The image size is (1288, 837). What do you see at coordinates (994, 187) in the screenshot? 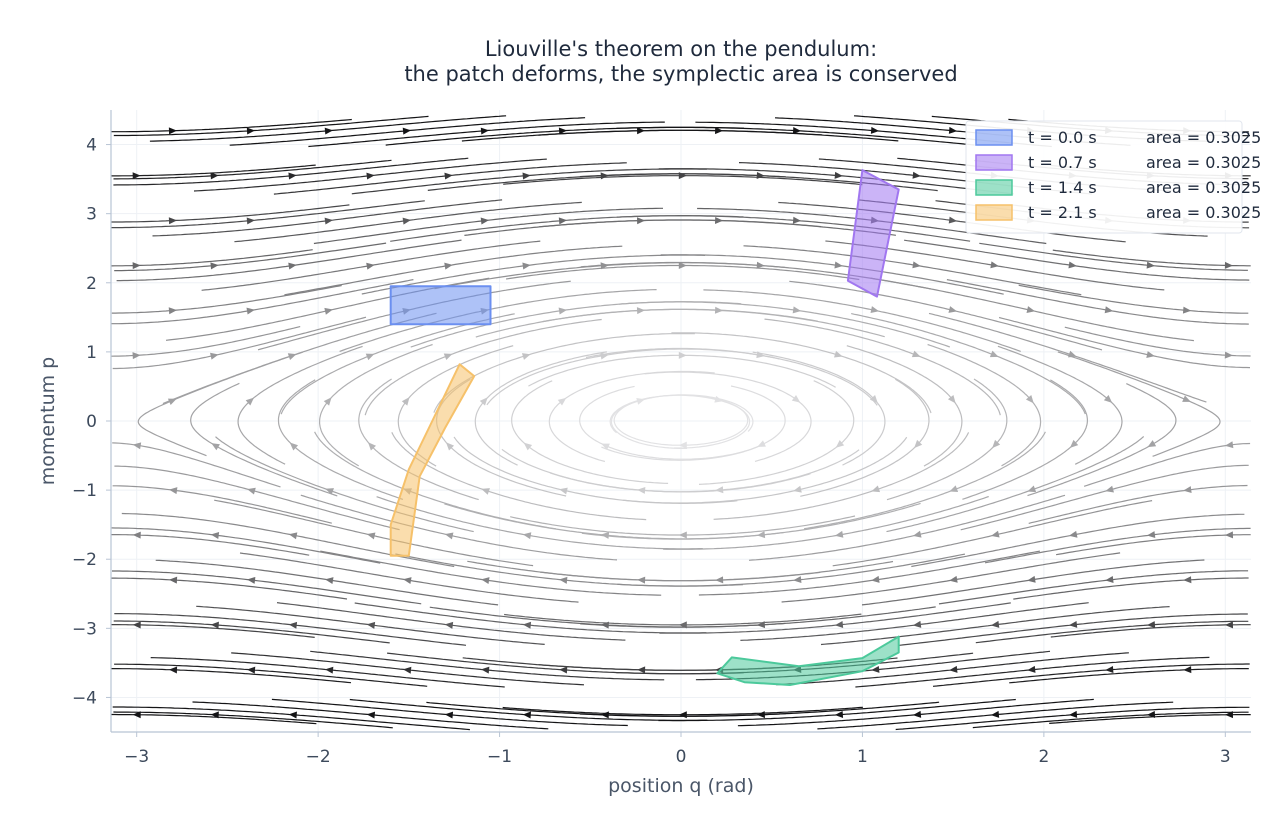
I see `legend-swatch` at bounding box center [994, 187].